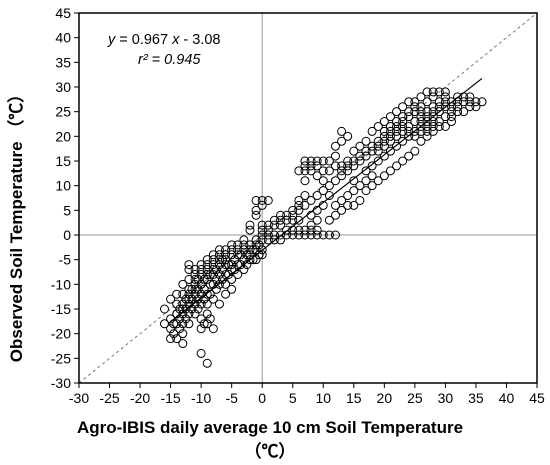  What do you see at coordinates (63, 112) in the screenshot?
I see `y-tick-label: 25` at bounding box center [63, 112].